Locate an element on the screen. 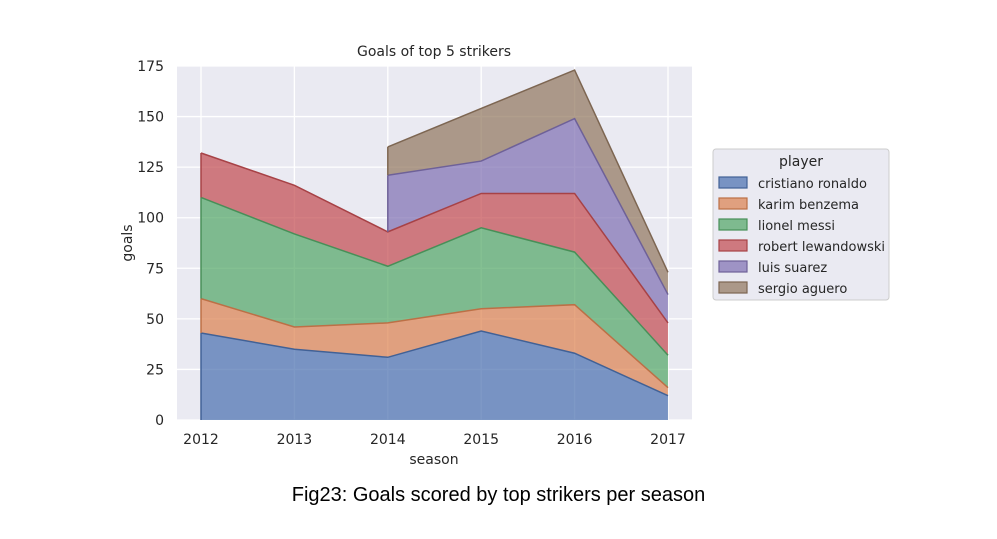 The height and width of the screenshot is (539, 997). y-tick-label: 75 is located at coordinates (155, 269).